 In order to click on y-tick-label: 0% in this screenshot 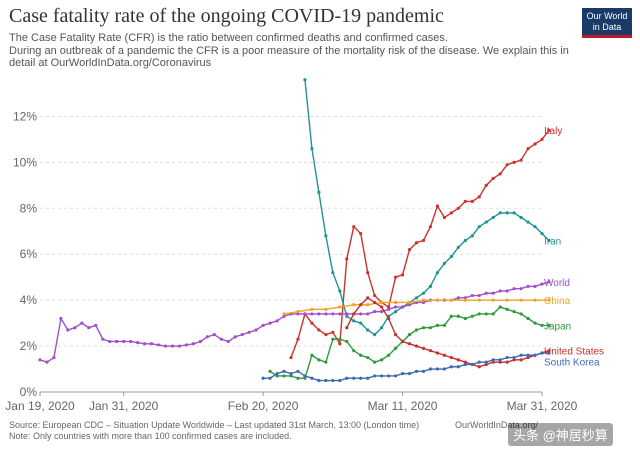, I will do `click(29, 392)`.